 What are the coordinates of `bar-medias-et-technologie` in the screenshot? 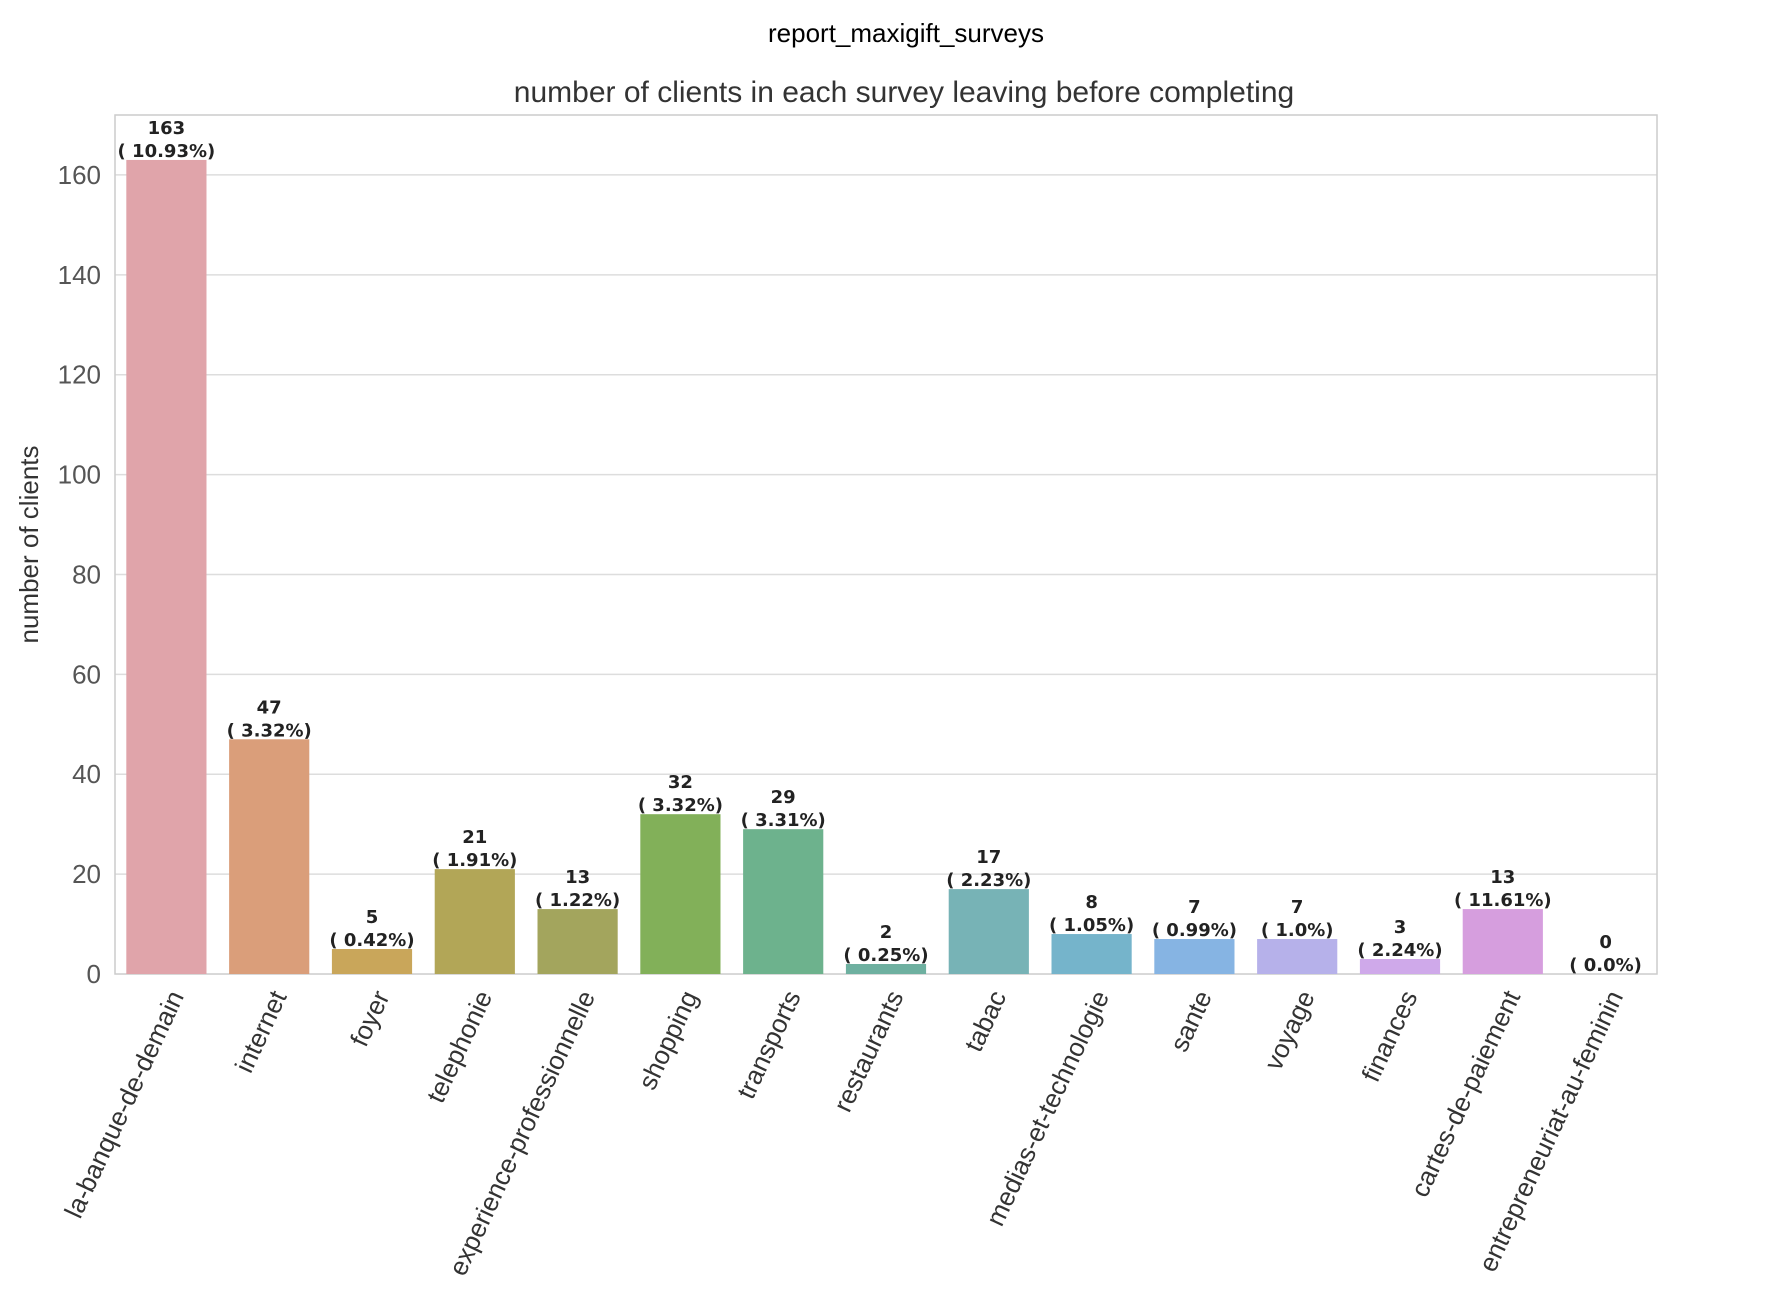 It's located at (1091, 954).